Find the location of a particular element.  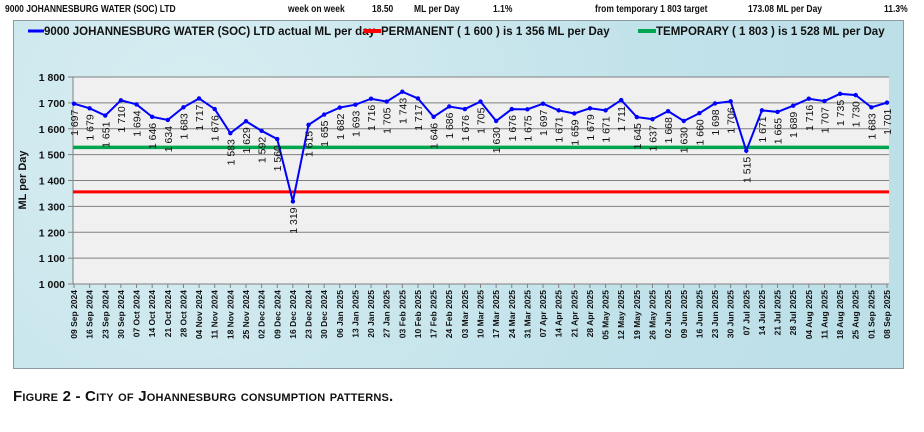

x-tick-label: 16 Dec 2024 is located at coordinates (293, 314).